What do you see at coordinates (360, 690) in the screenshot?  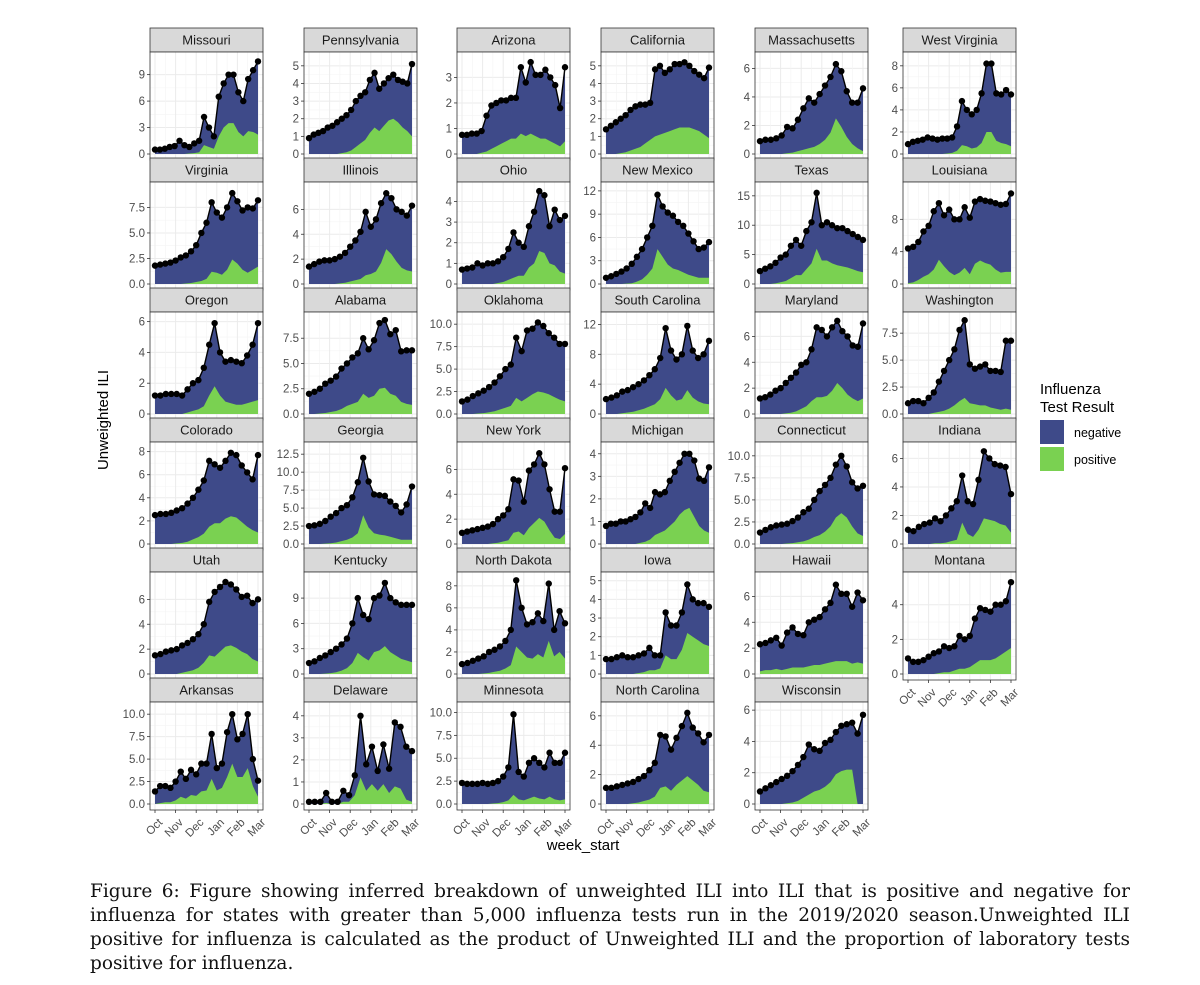 I see `strip-label: Delaware` at bounding box center [360, 690].